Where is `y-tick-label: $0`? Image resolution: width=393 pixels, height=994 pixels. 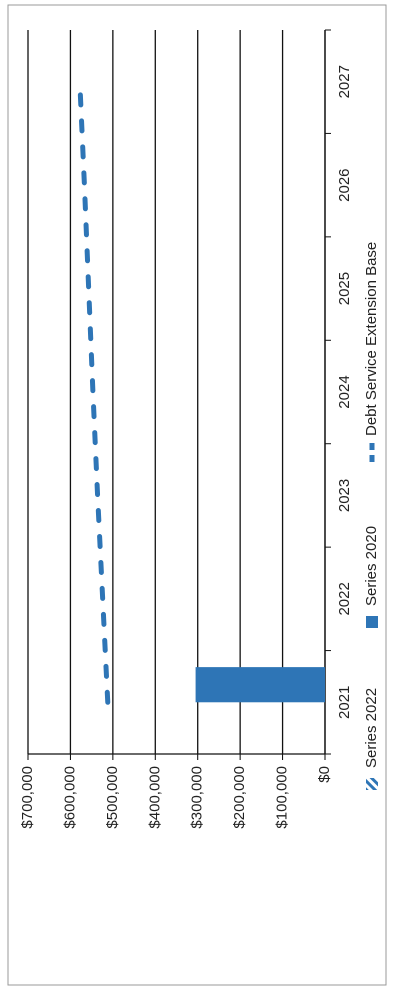
y-tick-label: $0 is located at coordinates (324, 774).